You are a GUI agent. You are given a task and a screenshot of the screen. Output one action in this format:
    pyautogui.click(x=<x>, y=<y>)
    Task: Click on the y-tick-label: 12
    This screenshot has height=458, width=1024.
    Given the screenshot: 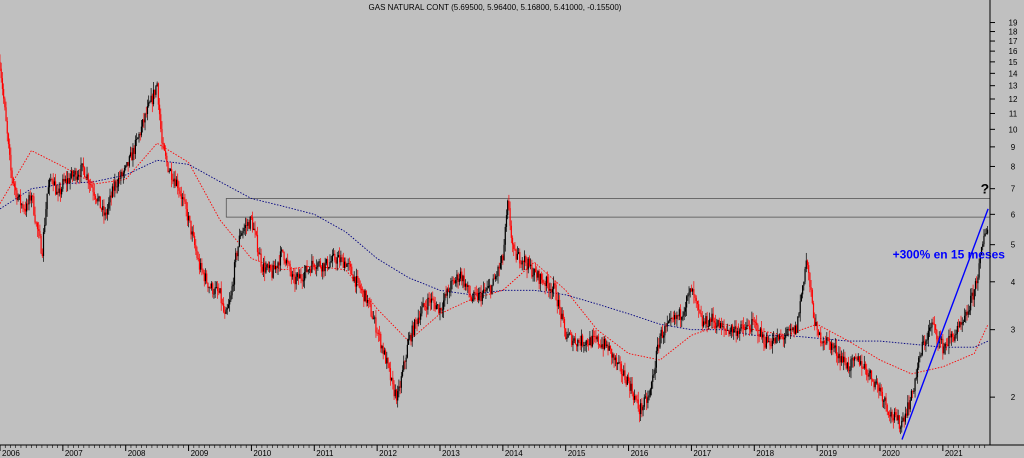 What is the action you would take?
    pyautogui.click(x=1013, y=99)
    